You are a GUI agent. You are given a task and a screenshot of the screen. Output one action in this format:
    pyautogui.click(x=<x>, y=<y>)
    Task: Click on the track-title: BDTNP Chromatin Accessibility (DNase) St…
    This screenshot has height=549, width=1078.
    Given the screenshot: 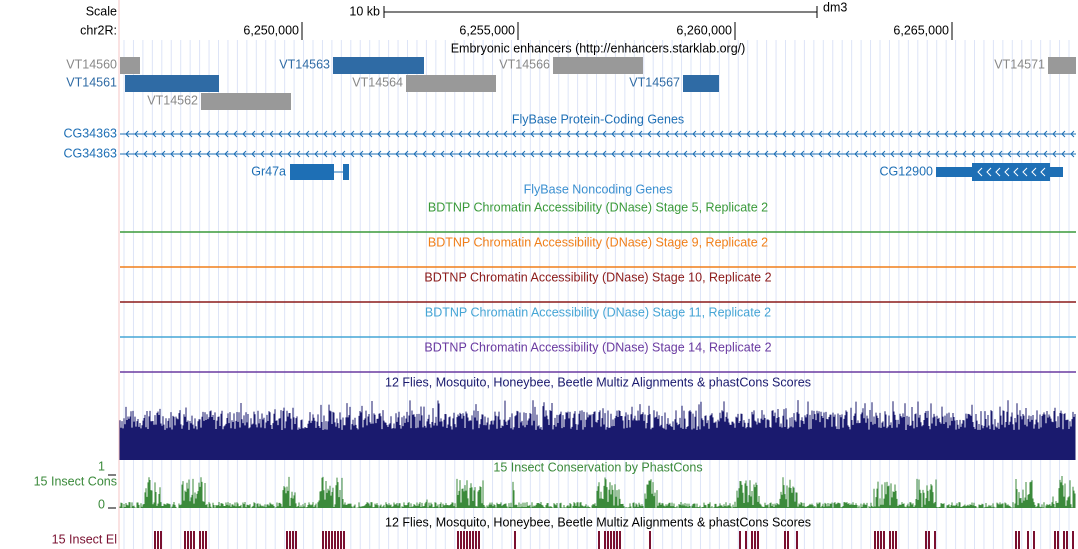 What is the action you would take?
    pyautogui.click(x=597, y=277)
    